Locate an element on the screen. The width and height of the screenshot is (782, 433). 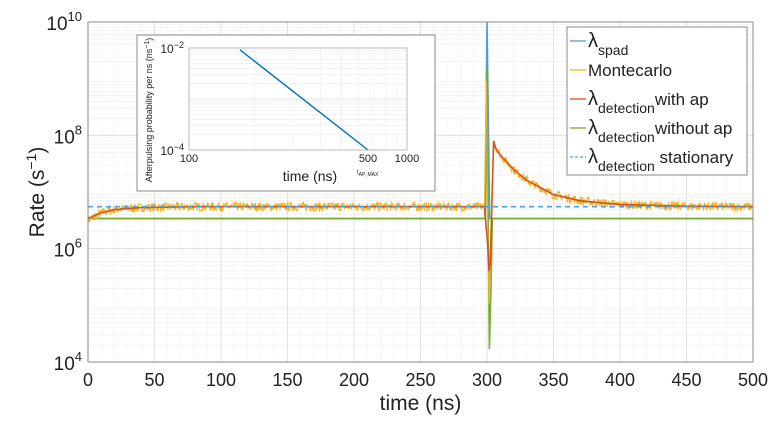
inset-x-axis-label: time (ns) is located at coordinates (310, 176).